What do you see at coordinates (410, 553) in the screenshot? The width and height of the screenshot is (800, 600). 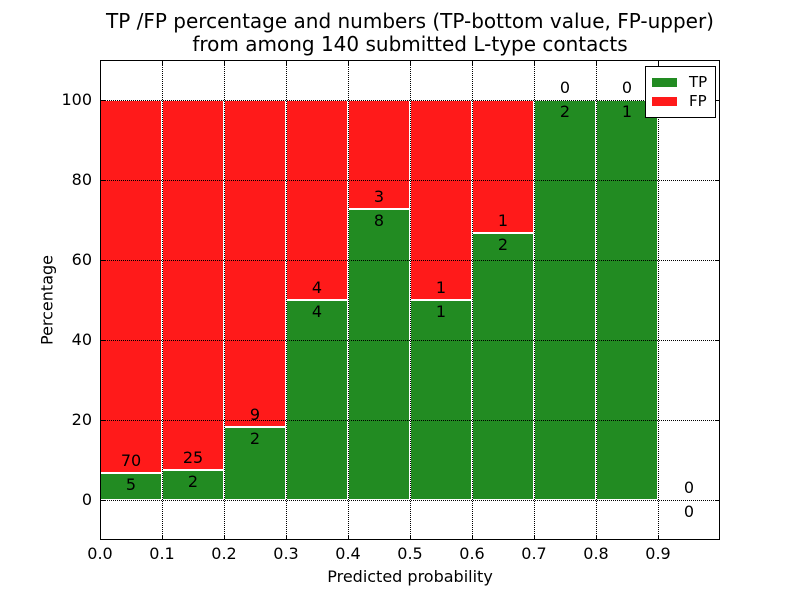 I see `x-tick-label: 0.5` at bounding box center [410, 553].